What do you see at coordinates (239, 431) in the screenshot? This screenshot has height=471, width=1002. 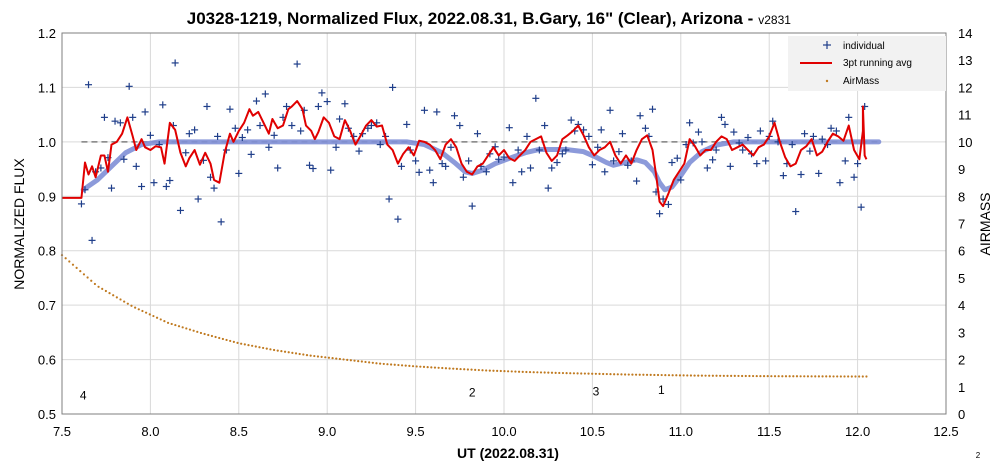 I see `x-tick-label: 8.5` at bounding box center [239, 431].